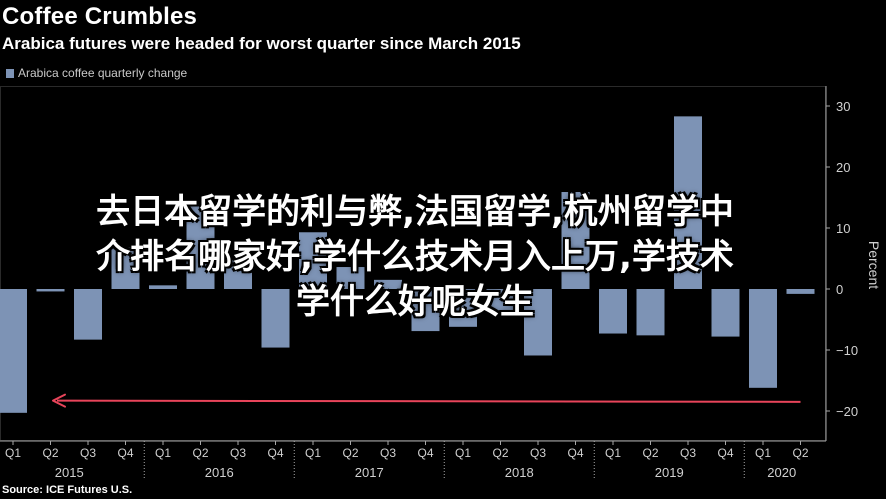 This screenshot has height=499, width=886. I want to click on year-label: 2020, so click(781, 472).